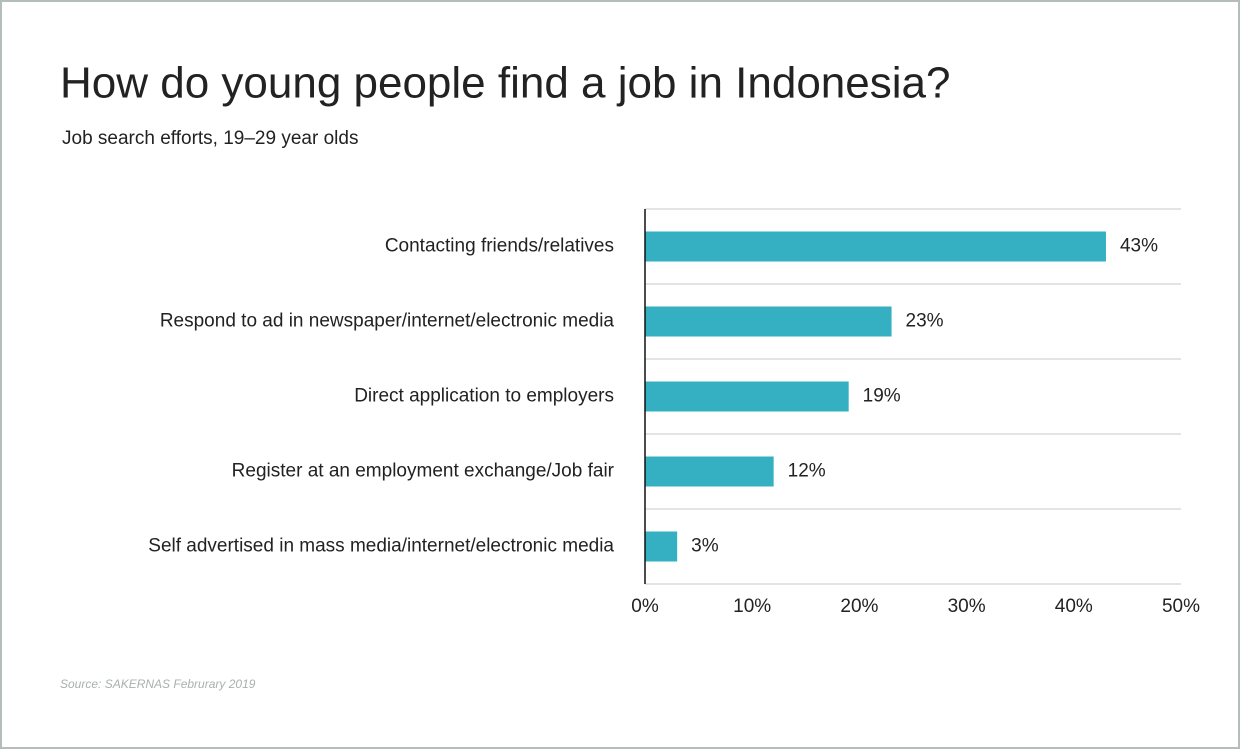  What do you see at coordinates (882, 396) in the screenshot?
I see `value-label: 19%` at bounding box center [882, 396].